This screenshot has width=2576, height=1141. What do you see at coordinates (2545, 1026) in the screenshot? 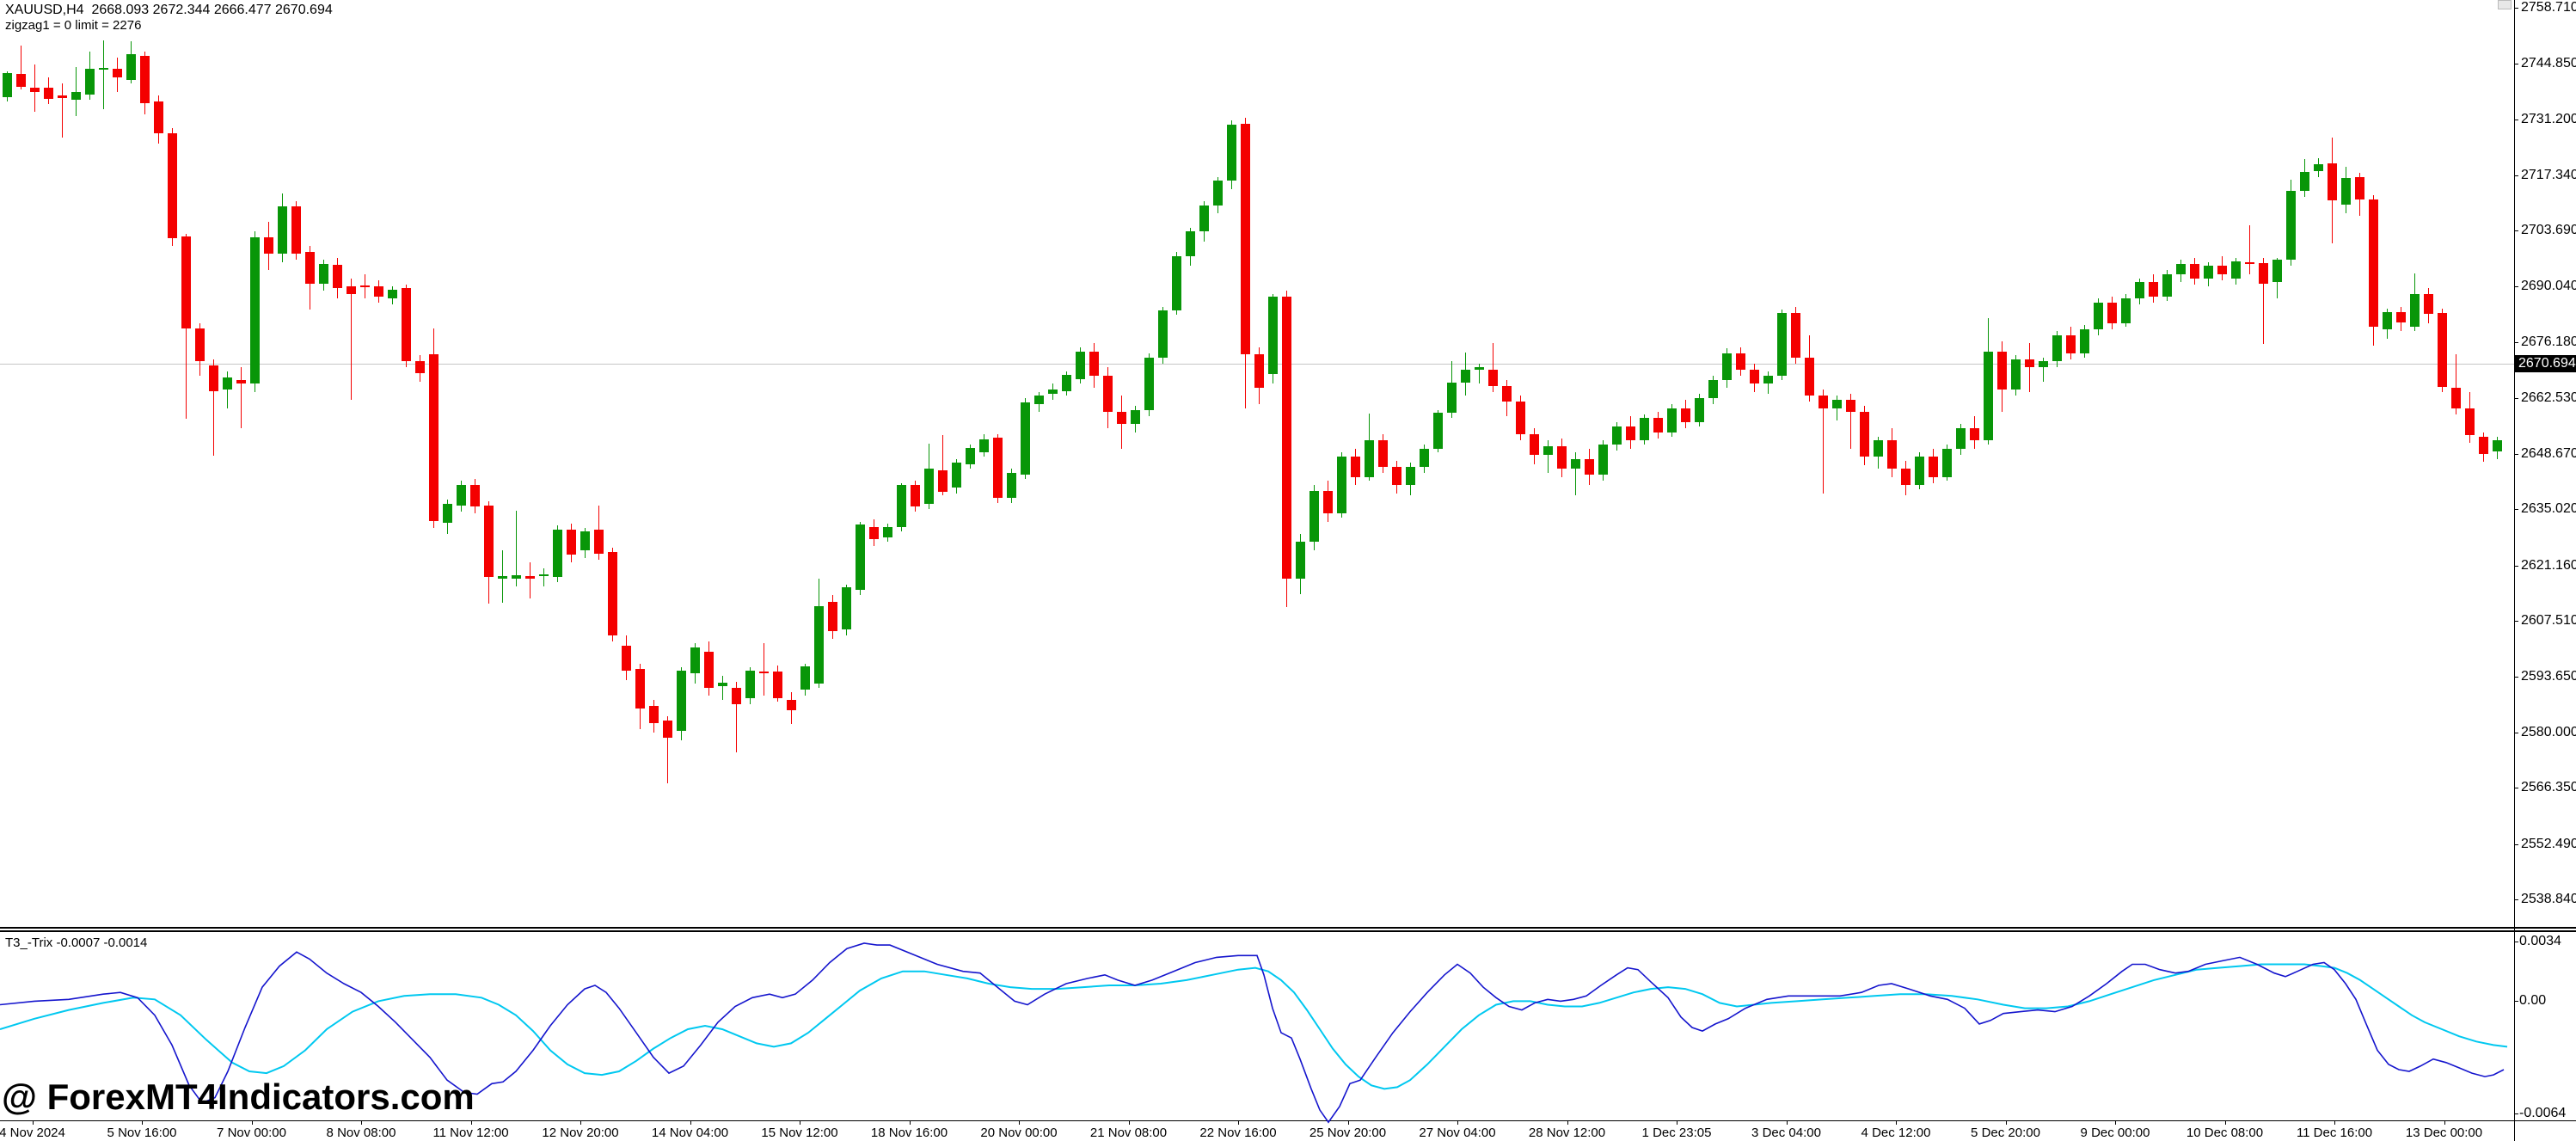
I see `indicator-axis: 0.0034 0.00 -0.0064` at bounding box center [2545, 1026].